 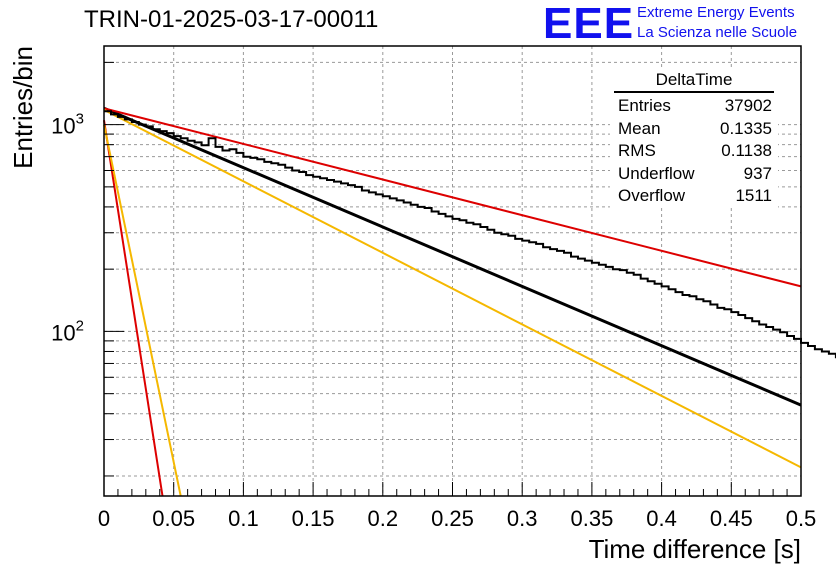 What do you see at coordinates (173, 518) in the screenshot?
I see `x-tick-label: 0.05` at bounding box center [173, 518].